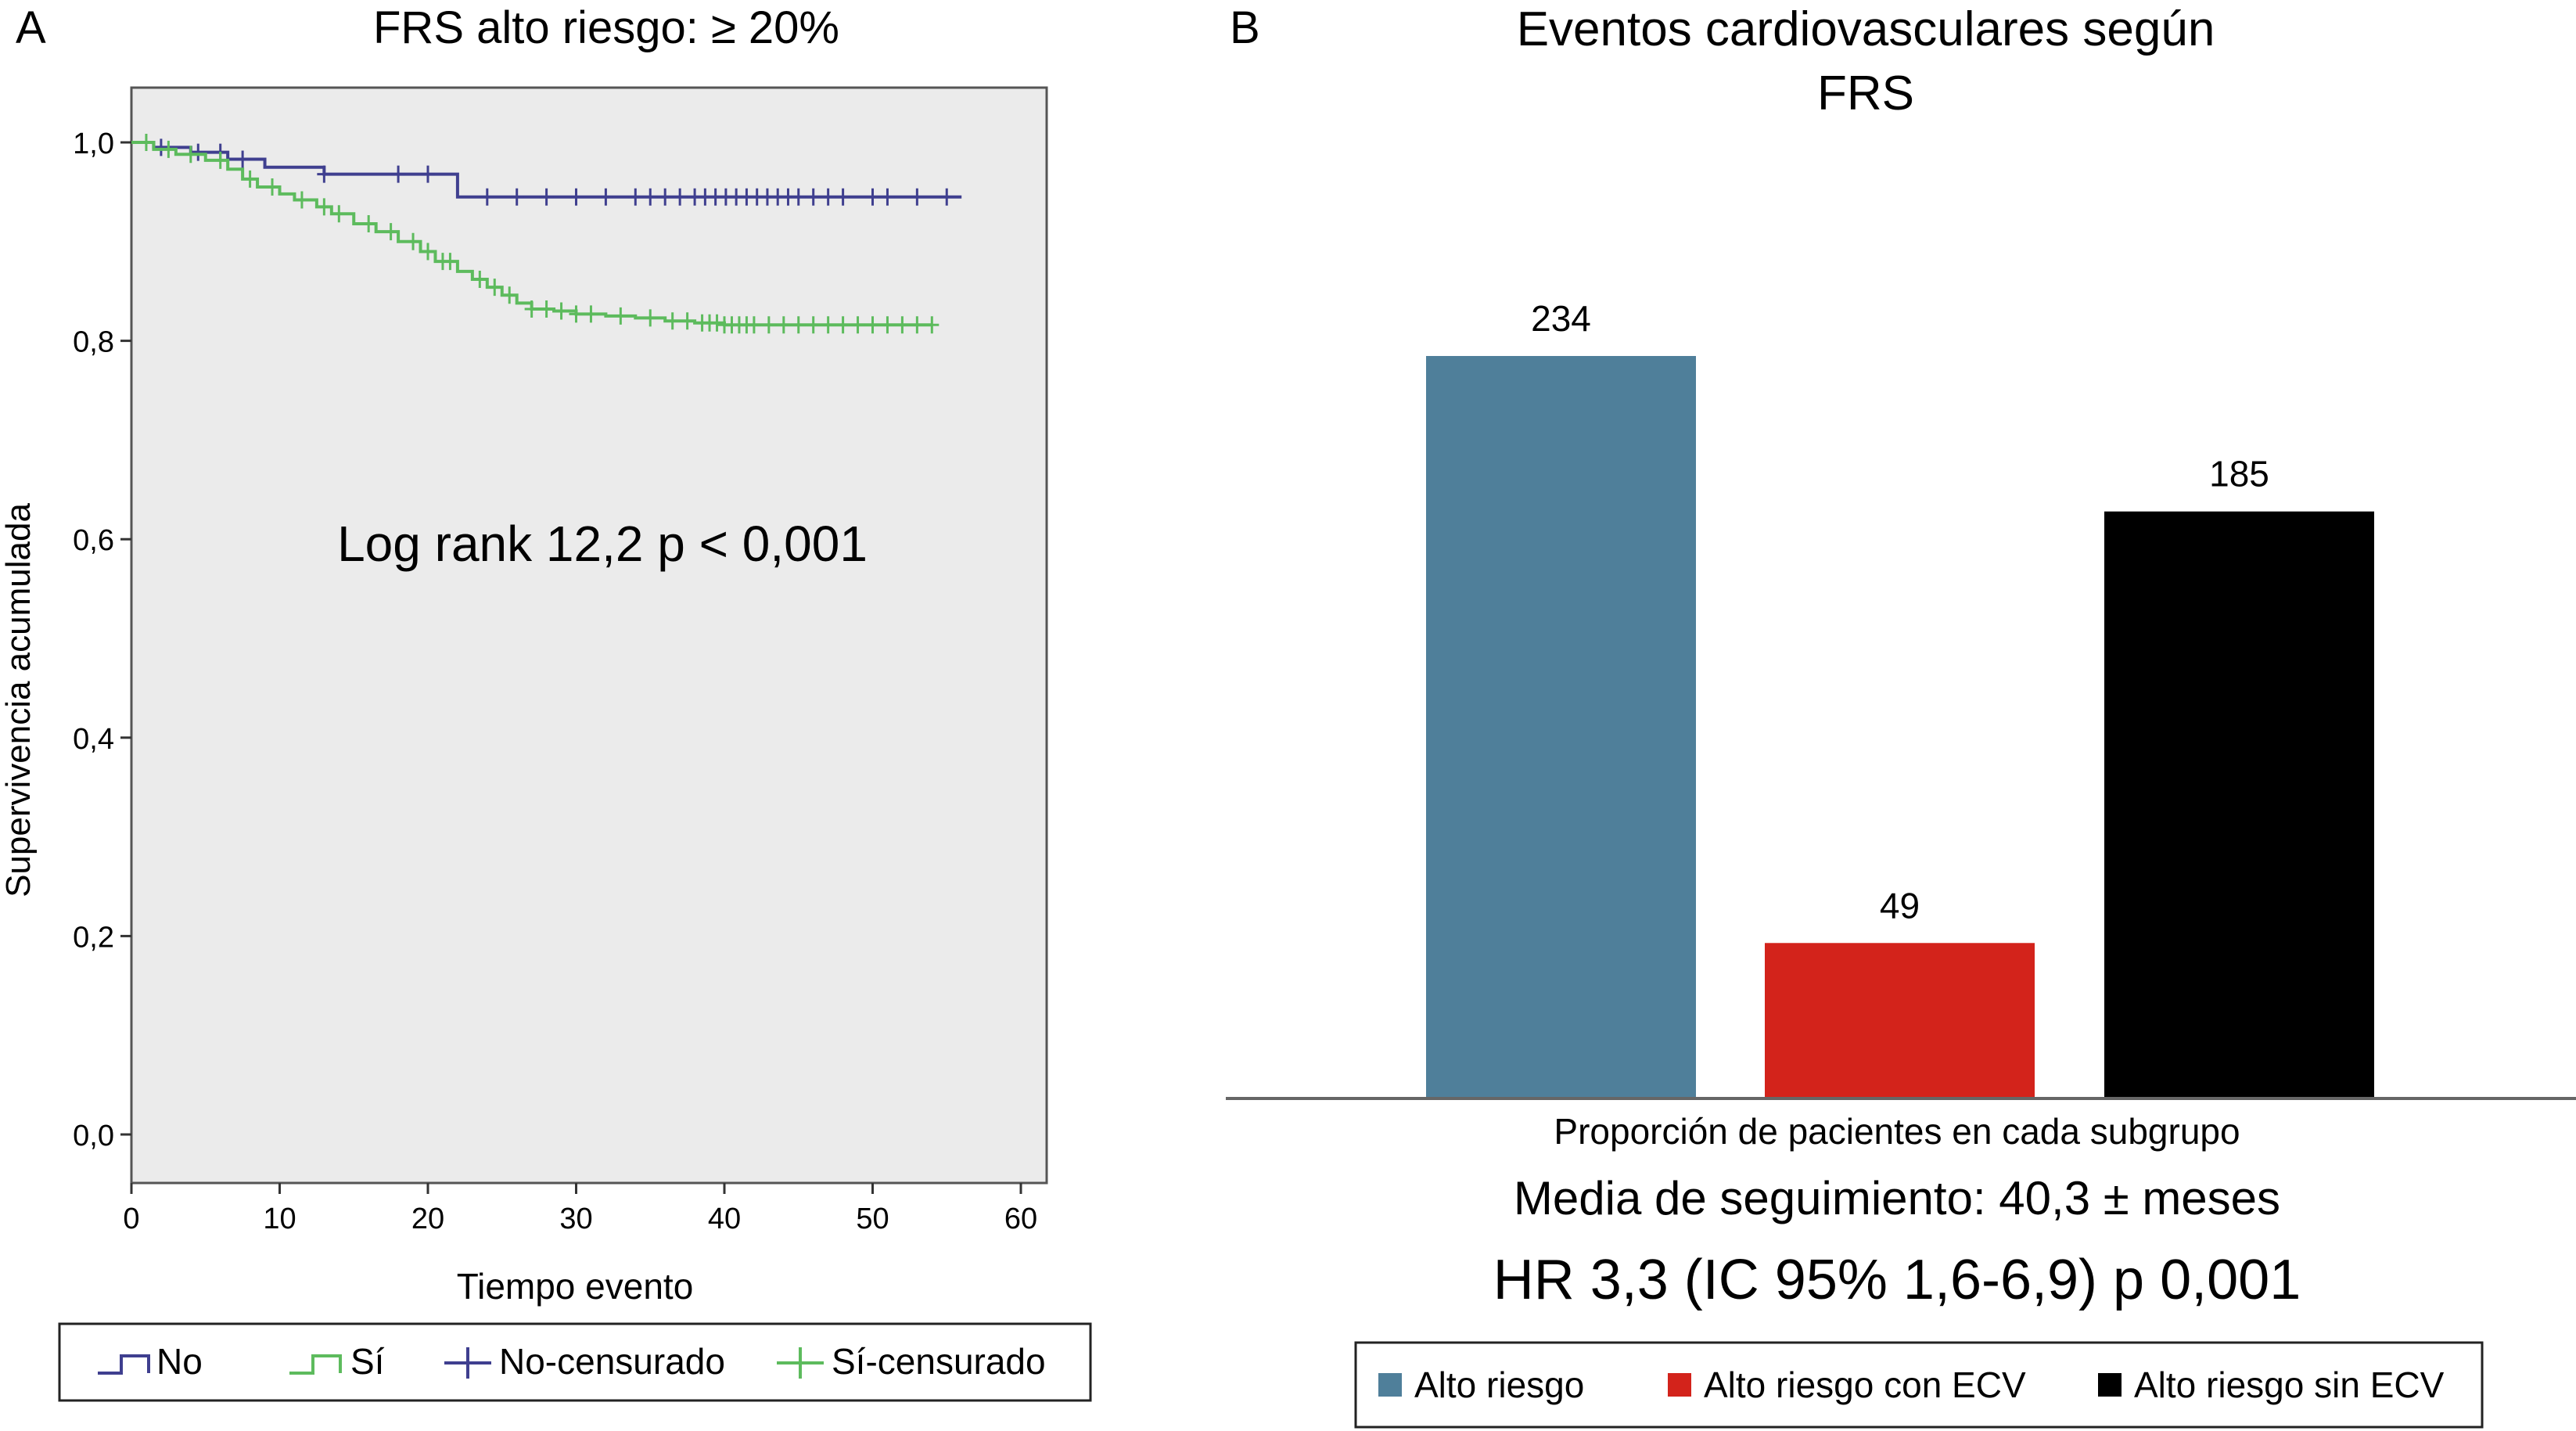  What do you see at coordinates (124, 1364) in the screenshot?
I see `legend-no-icon` at bounding box center [124, 1364].